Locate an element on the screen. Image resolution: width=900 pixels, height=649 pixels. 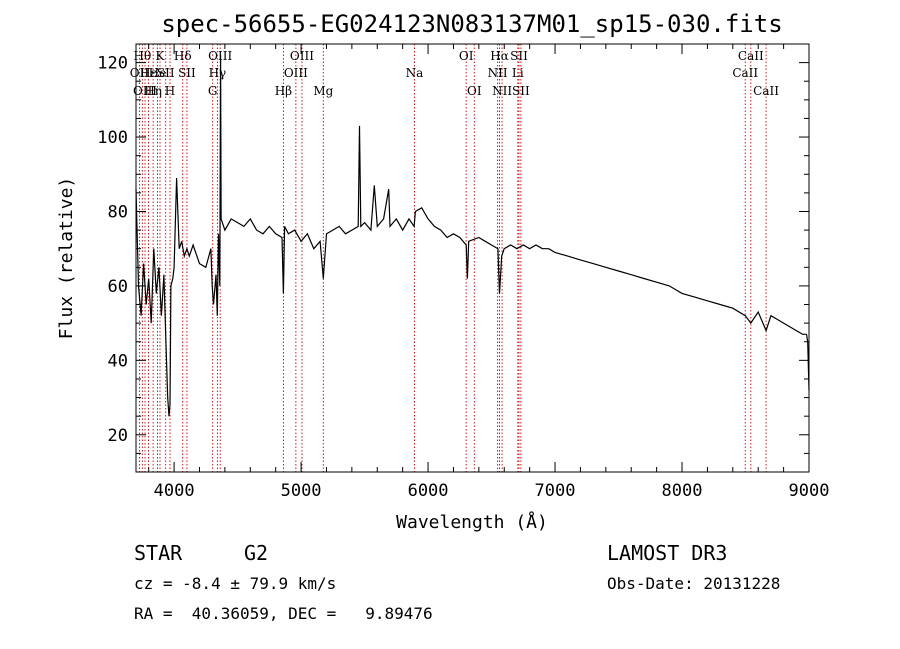
object-class: STAR is located at coordinates (158, 553).